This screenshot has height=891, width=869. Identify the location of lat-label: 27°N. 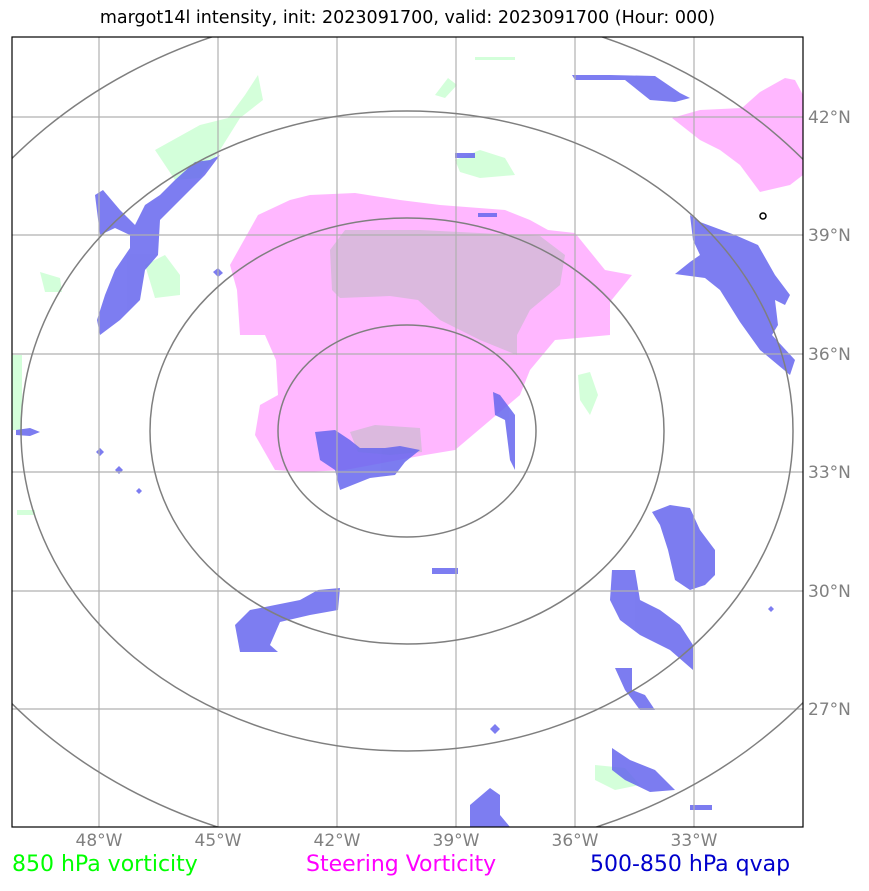
(829, 710).